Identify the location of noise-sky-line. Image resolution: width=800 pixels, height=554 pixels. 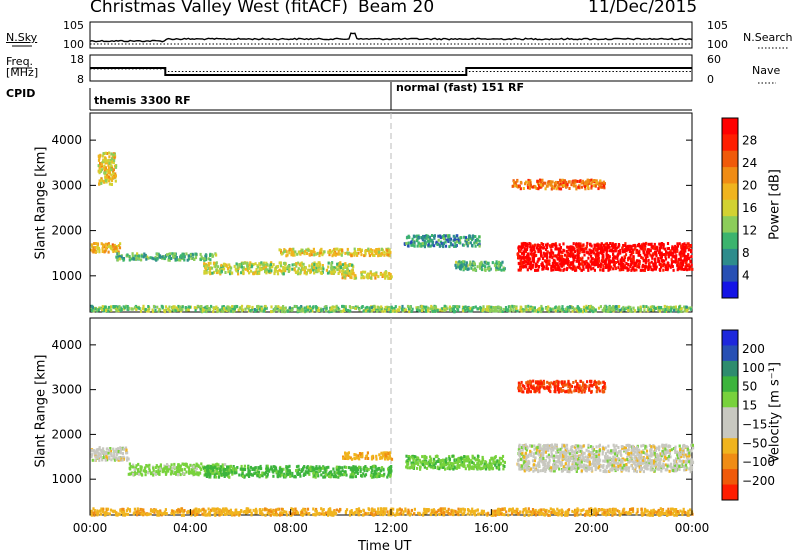
(391, 37).